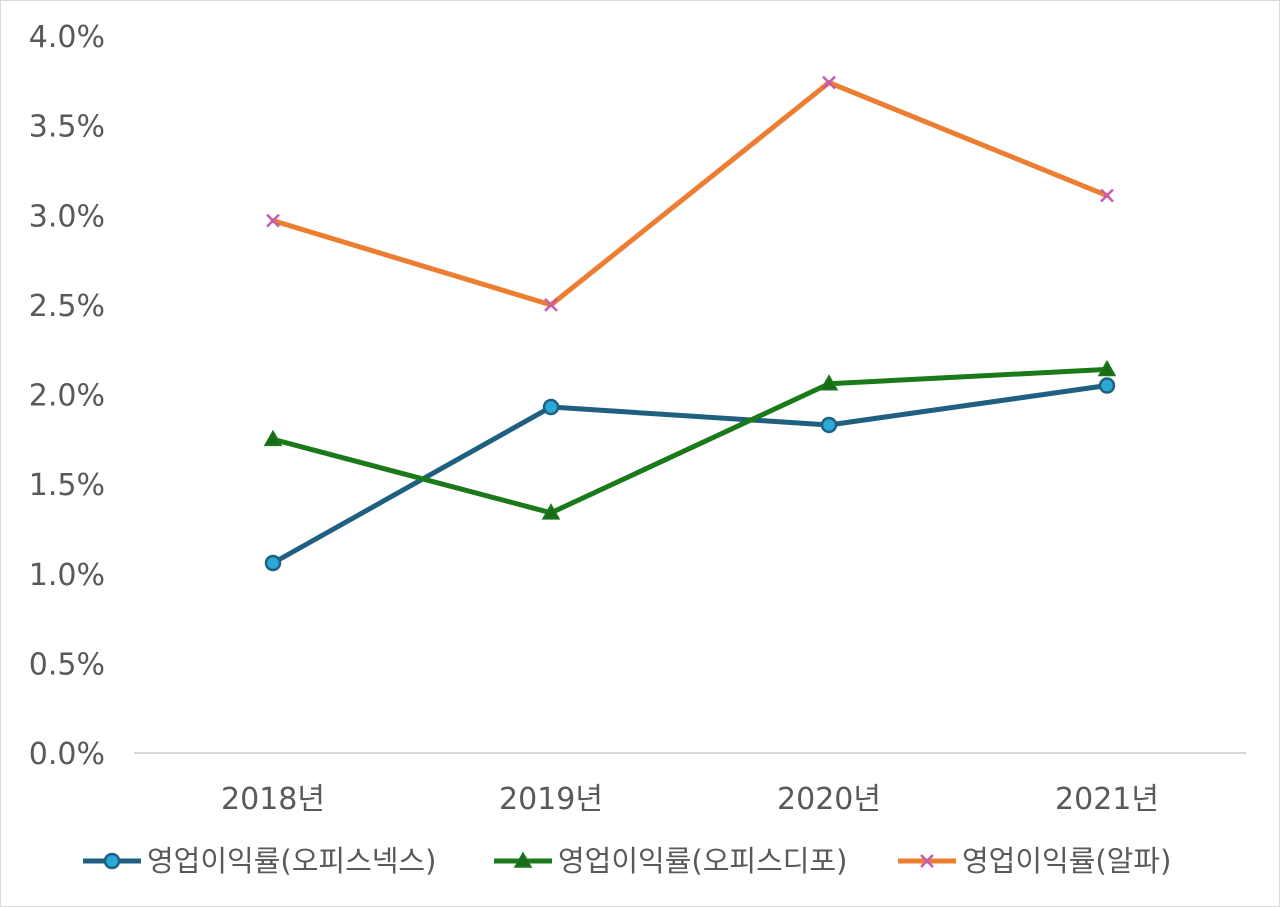 The height and width of the screenshot is (907, 1280). Describe the element at coordinates (291, 861) in the screenshot. I see `legend-label: 영업이익률(오피스넥스)` at that location.